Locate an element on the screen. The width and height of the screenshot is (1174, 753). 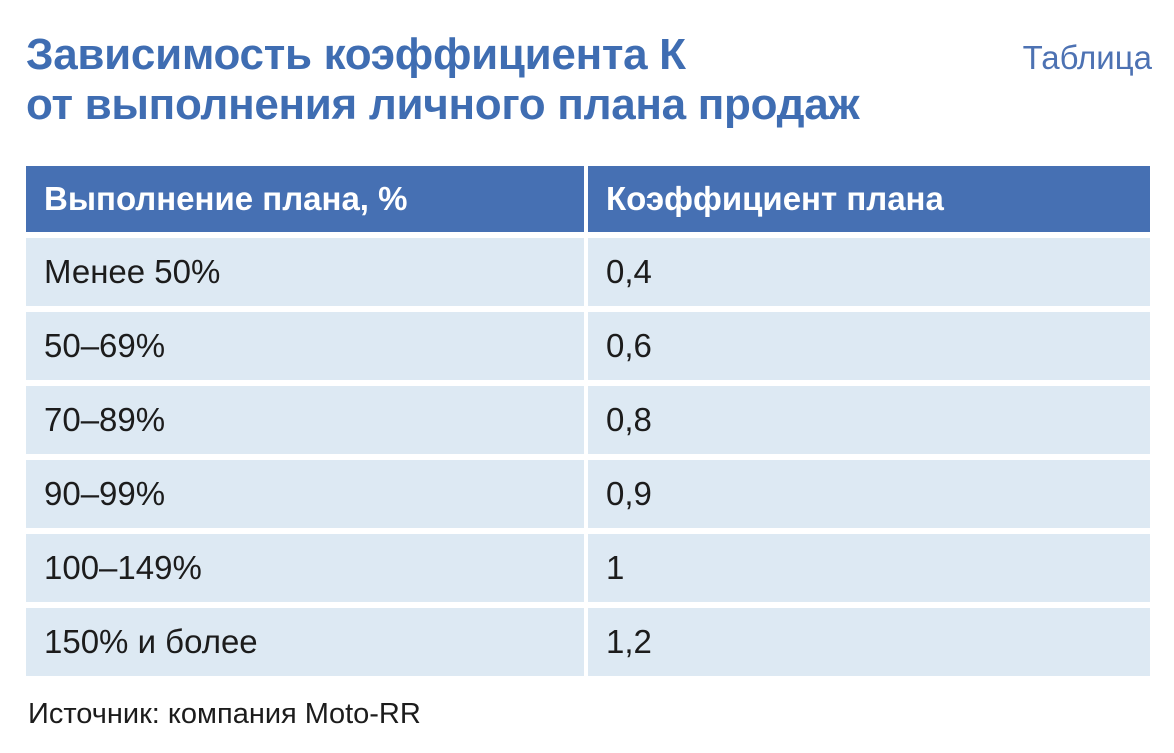
coefficient-cell: 0,4 is located at coordinates (869, 272).